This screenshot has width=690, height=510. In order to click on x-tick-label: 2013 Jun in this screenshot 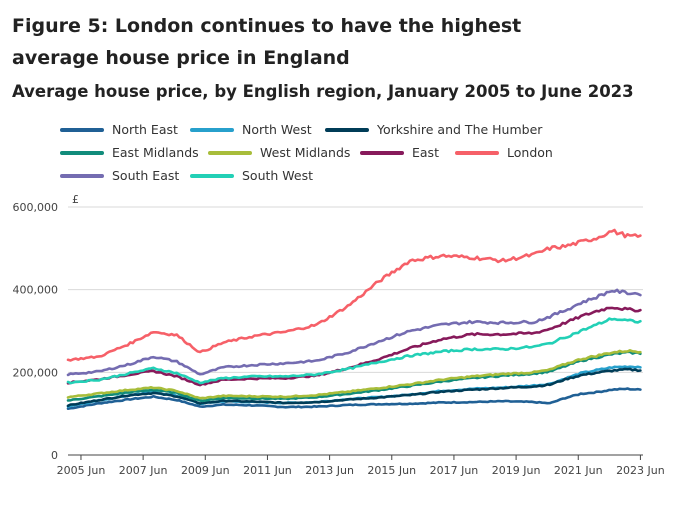, I will do `click(329, 470)`.